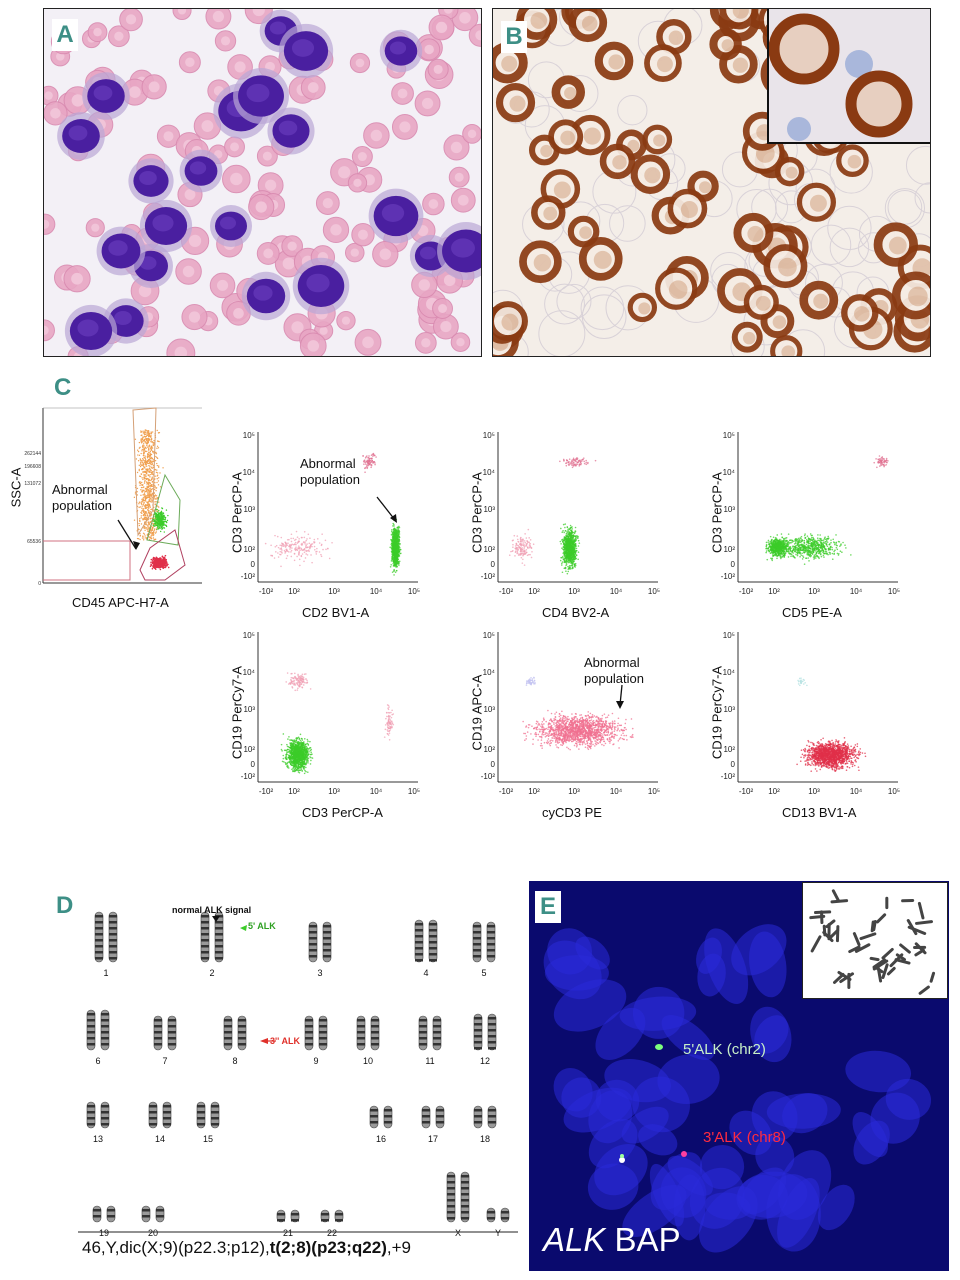 The height and width of the screenshot is (1280, 960). I want to click on panel-b: B, so click(711, 182).